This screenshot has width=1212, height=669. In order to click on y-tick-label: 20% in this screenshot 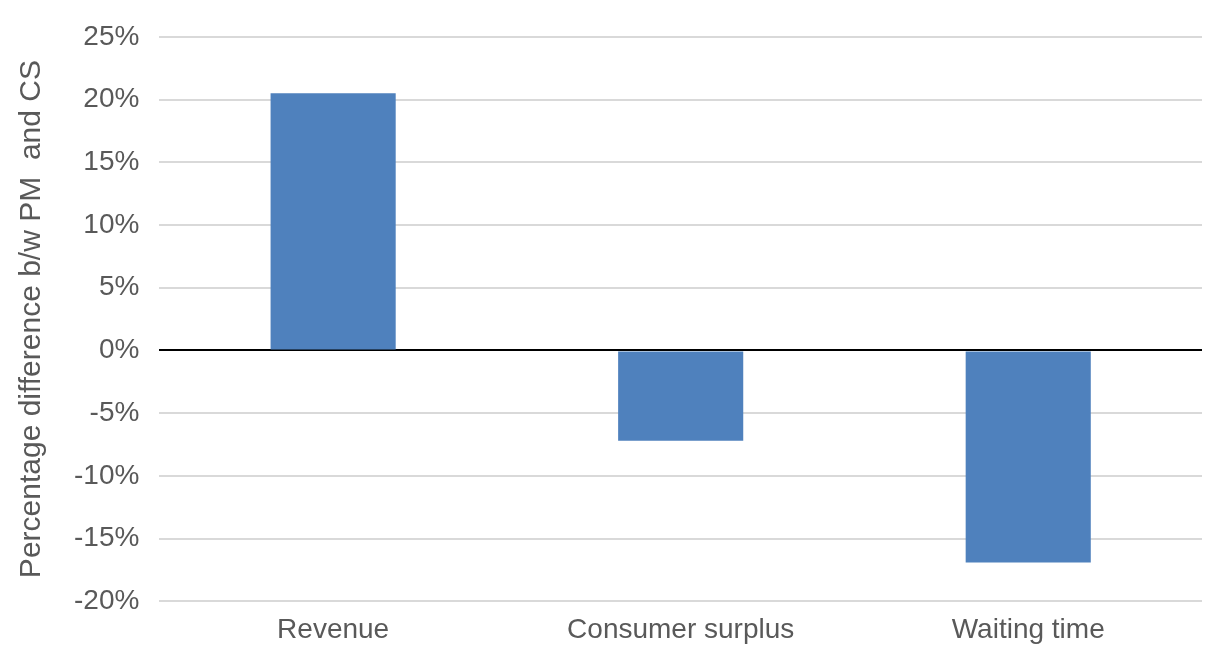, I will do `click(111, 98)`.